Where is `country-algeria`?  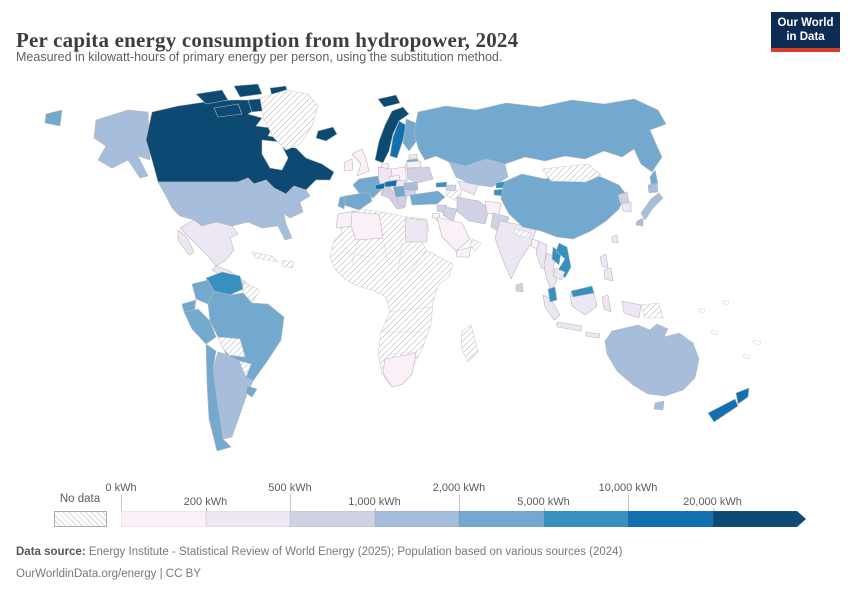 country-algeria is located at coordinates (367, 226).